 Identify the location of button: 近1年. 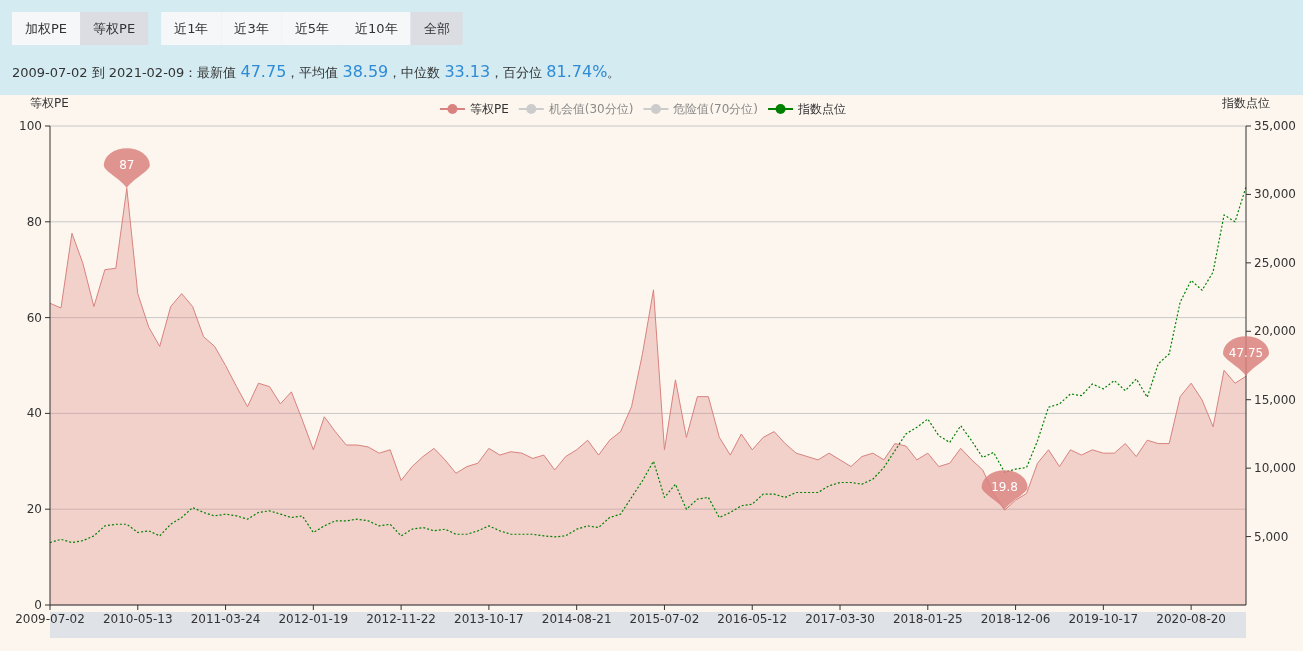
(191, 28).